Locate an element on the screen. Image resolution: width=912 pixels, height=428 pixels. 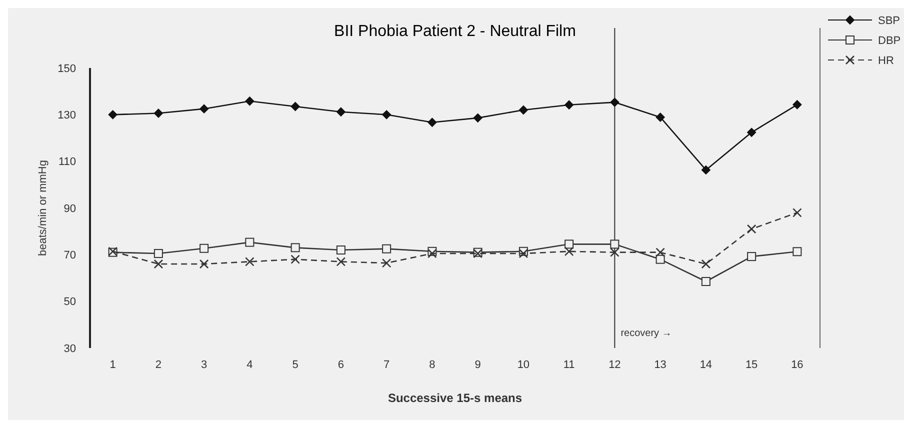
y-tick-label: 30 is located at coordinates (70, 348).